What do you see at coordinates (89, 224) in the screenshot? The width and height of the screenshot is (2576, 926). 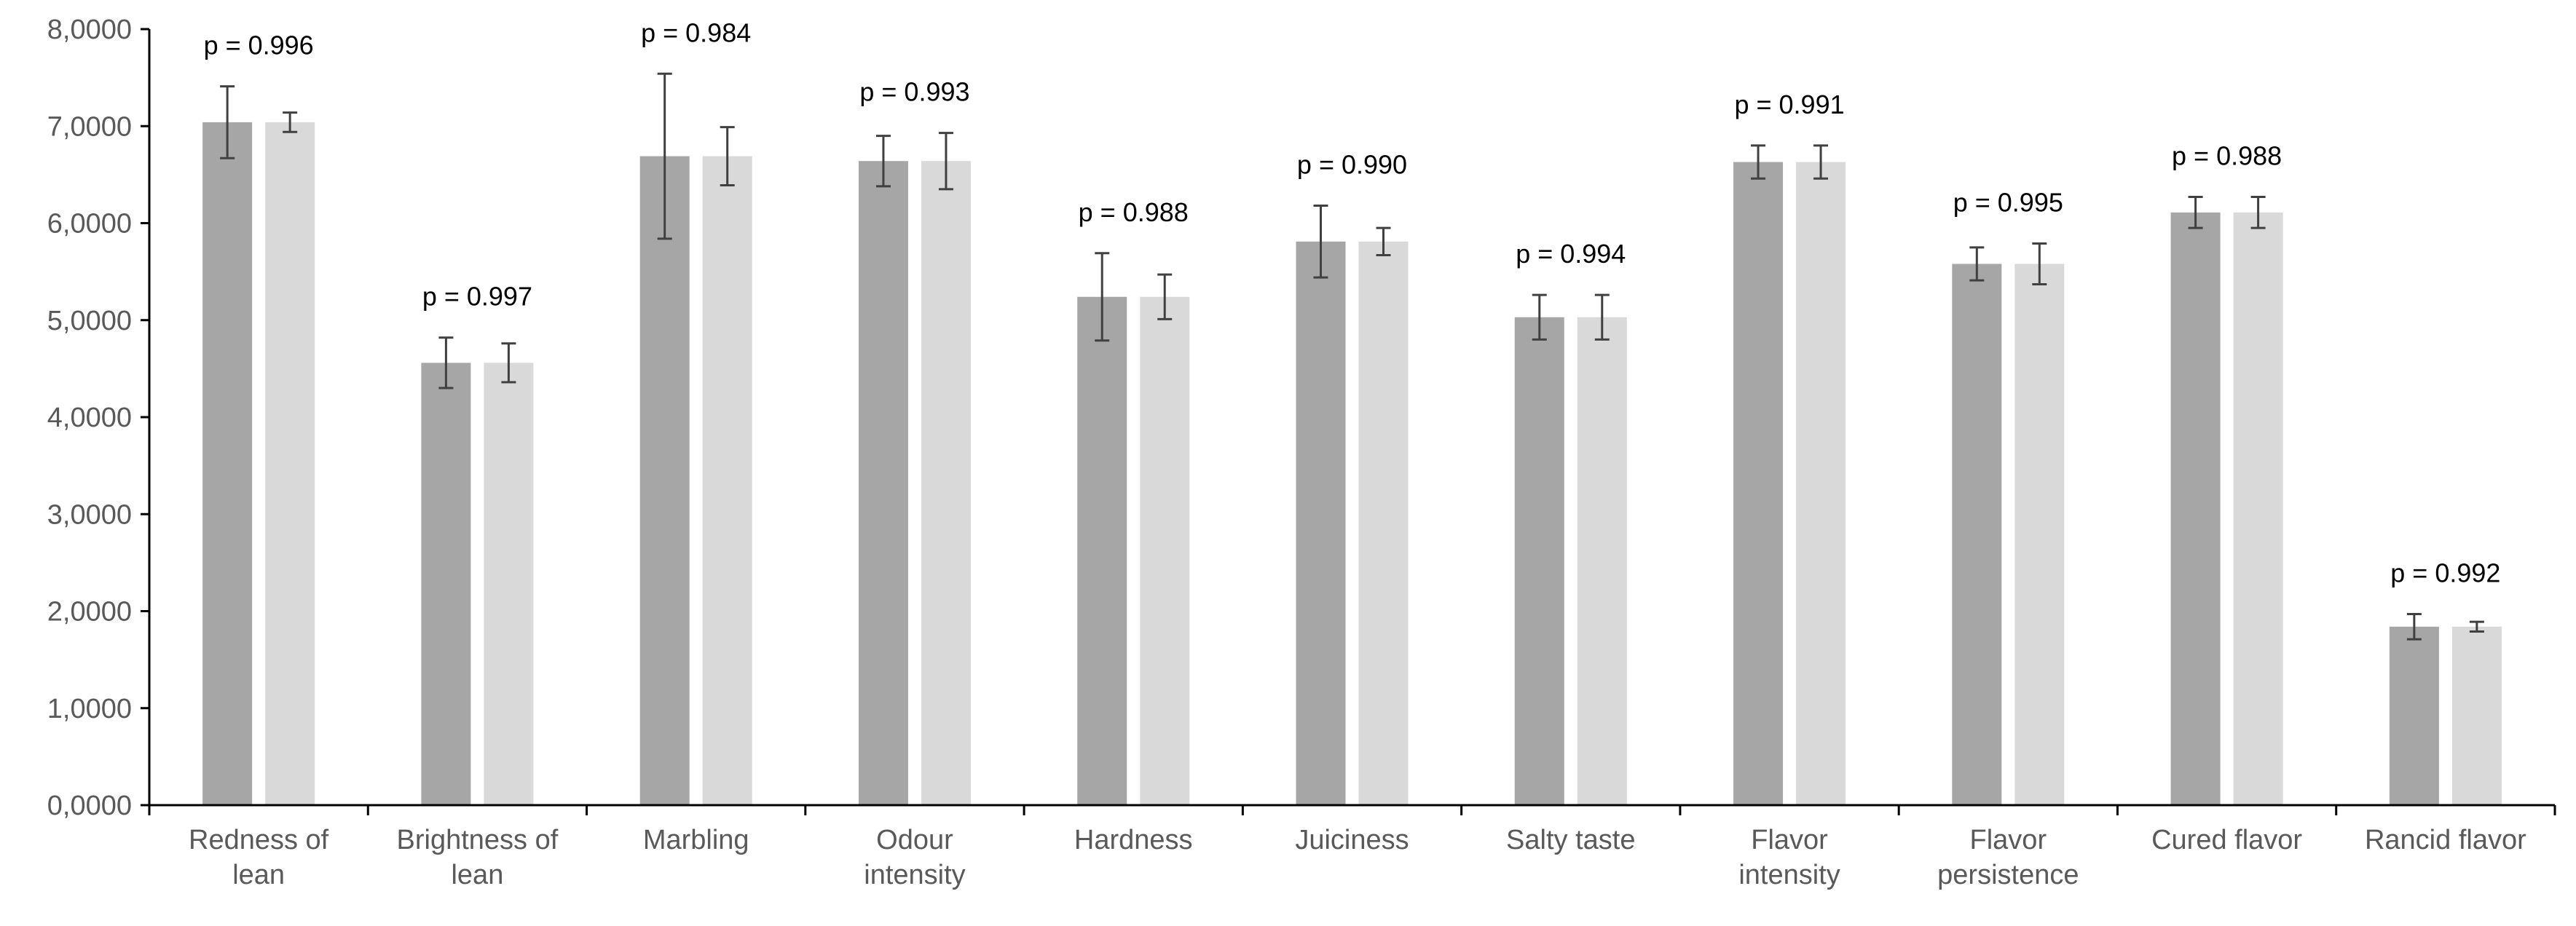 I see `y-tick-label: 6,0000` at bounding box center [89, 224].